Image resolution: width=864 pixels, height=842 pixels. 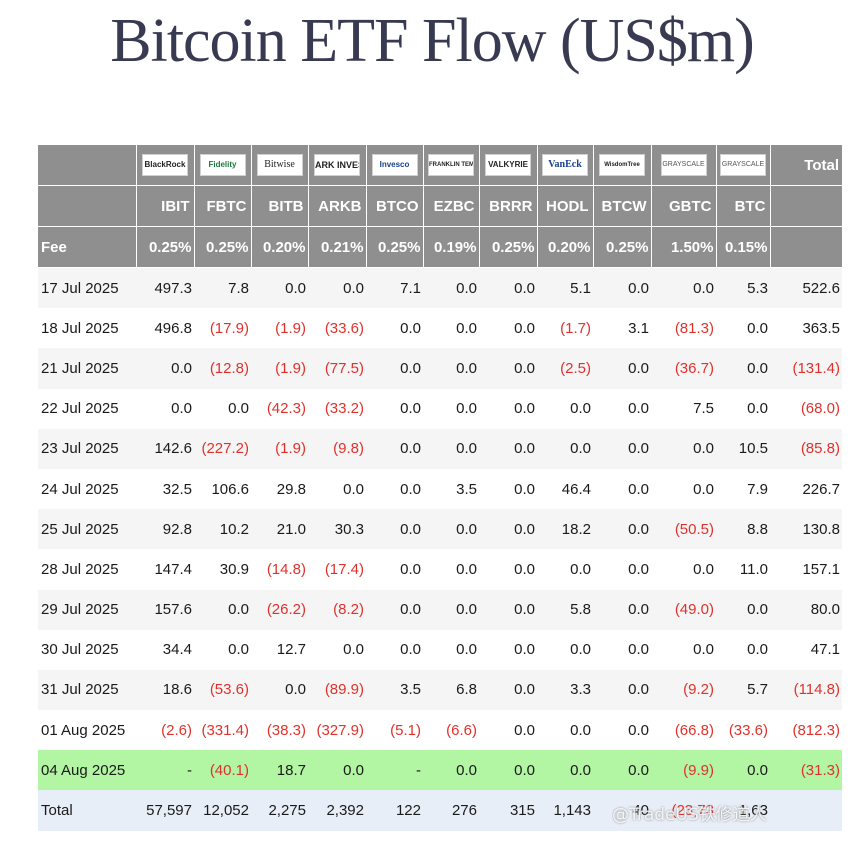 I want to click on flow-cell: 497.3, so click(x=165, y=288).